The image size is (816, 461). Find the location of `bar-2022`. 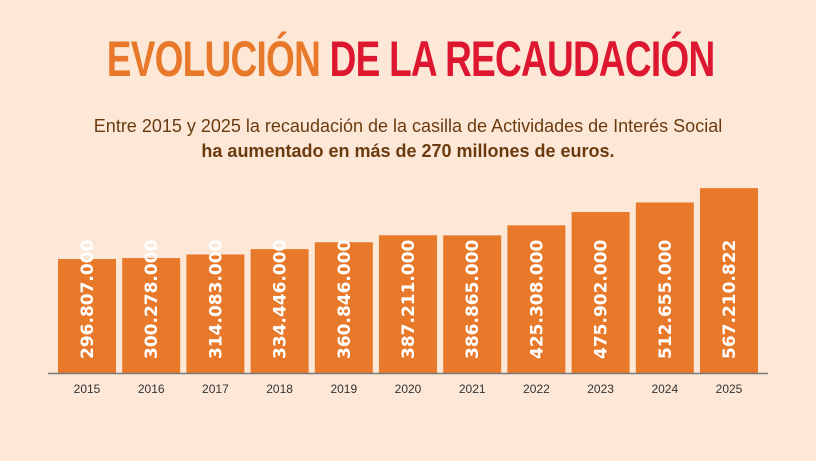

bar-2022 is located at coordinates (536, 299).